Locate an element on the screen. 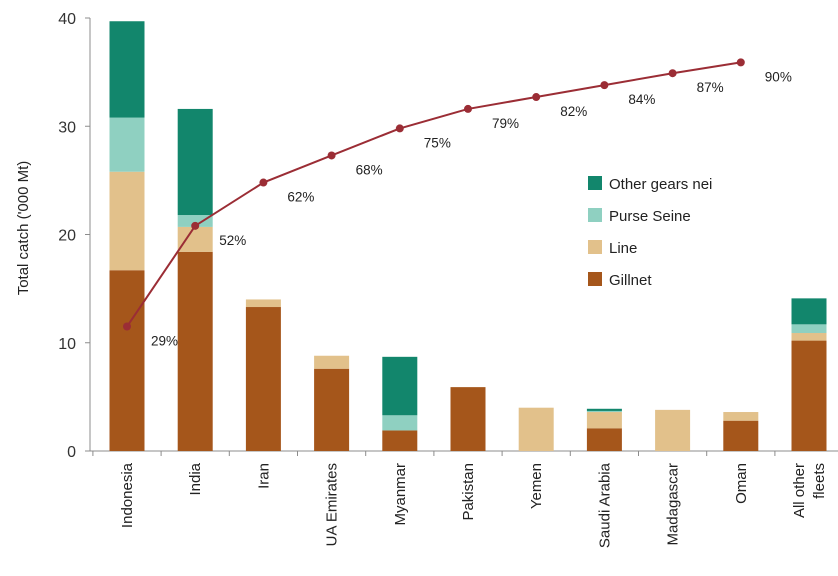 The width and height of the screenshot is (838, 576). legend: Other gears nei Purse Seine Line Gillnet is located at coordinates (650, 232).